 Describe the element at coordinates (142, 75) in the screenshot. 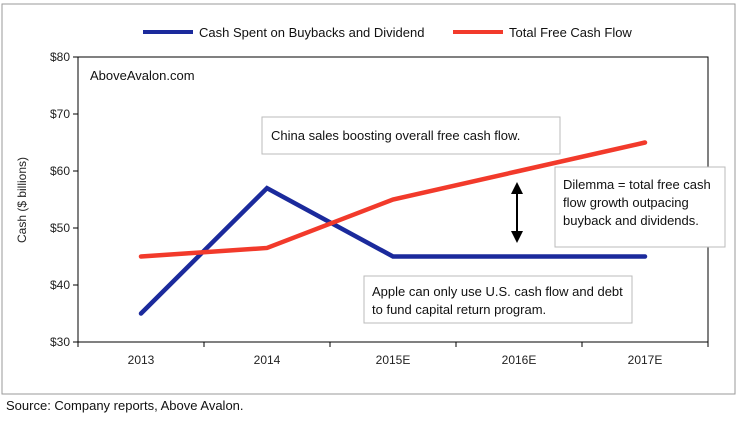

I see `watermark: AboveAvalon.com` at that location.